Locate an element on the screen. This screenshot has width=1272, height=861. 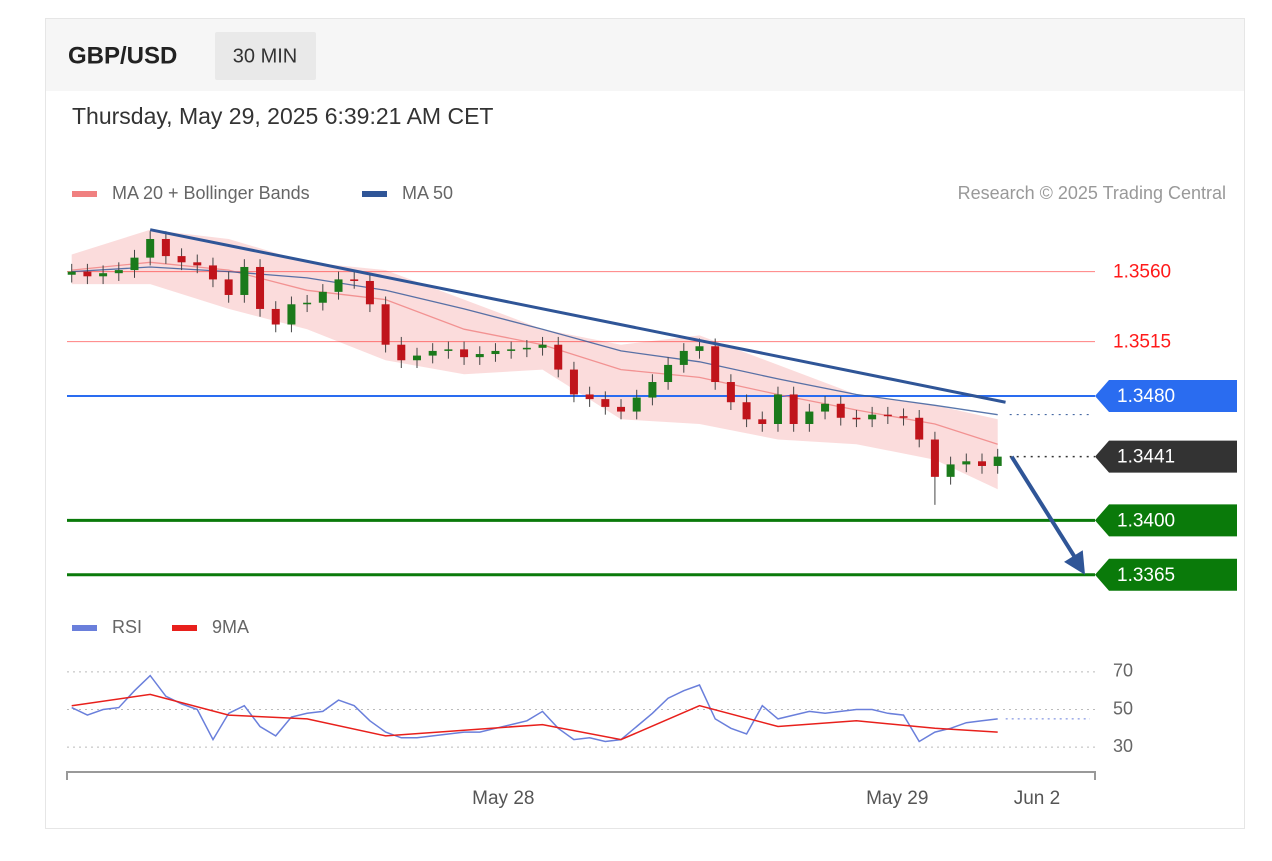
legend-label: MA 50 is located at coordinates (427, 193).